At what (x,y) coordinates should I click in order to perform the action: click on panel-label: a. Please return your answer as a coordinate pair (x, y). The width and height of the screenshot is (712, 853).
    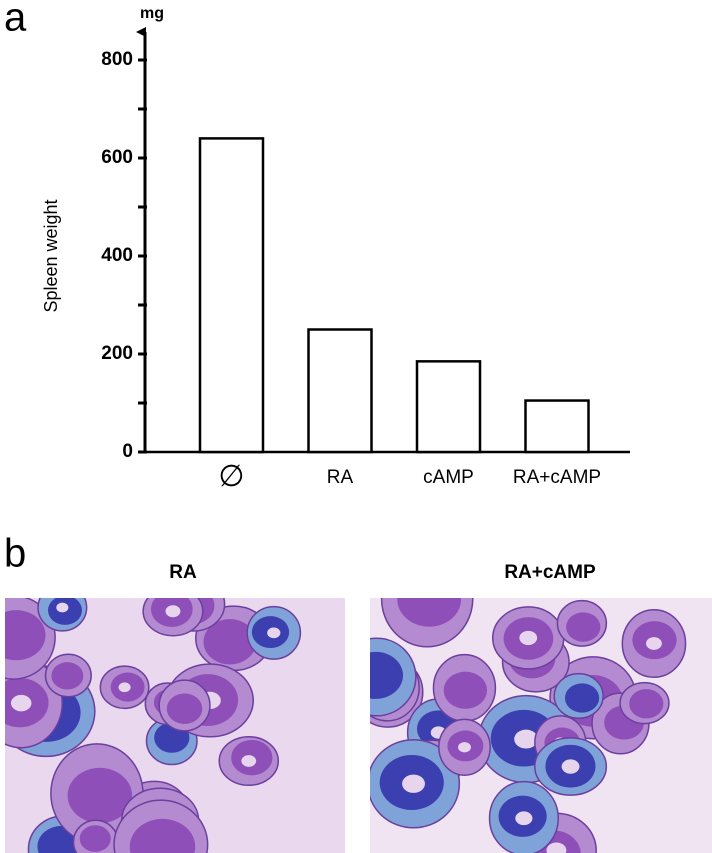
    Looking at the image, I should click on (15, 20).